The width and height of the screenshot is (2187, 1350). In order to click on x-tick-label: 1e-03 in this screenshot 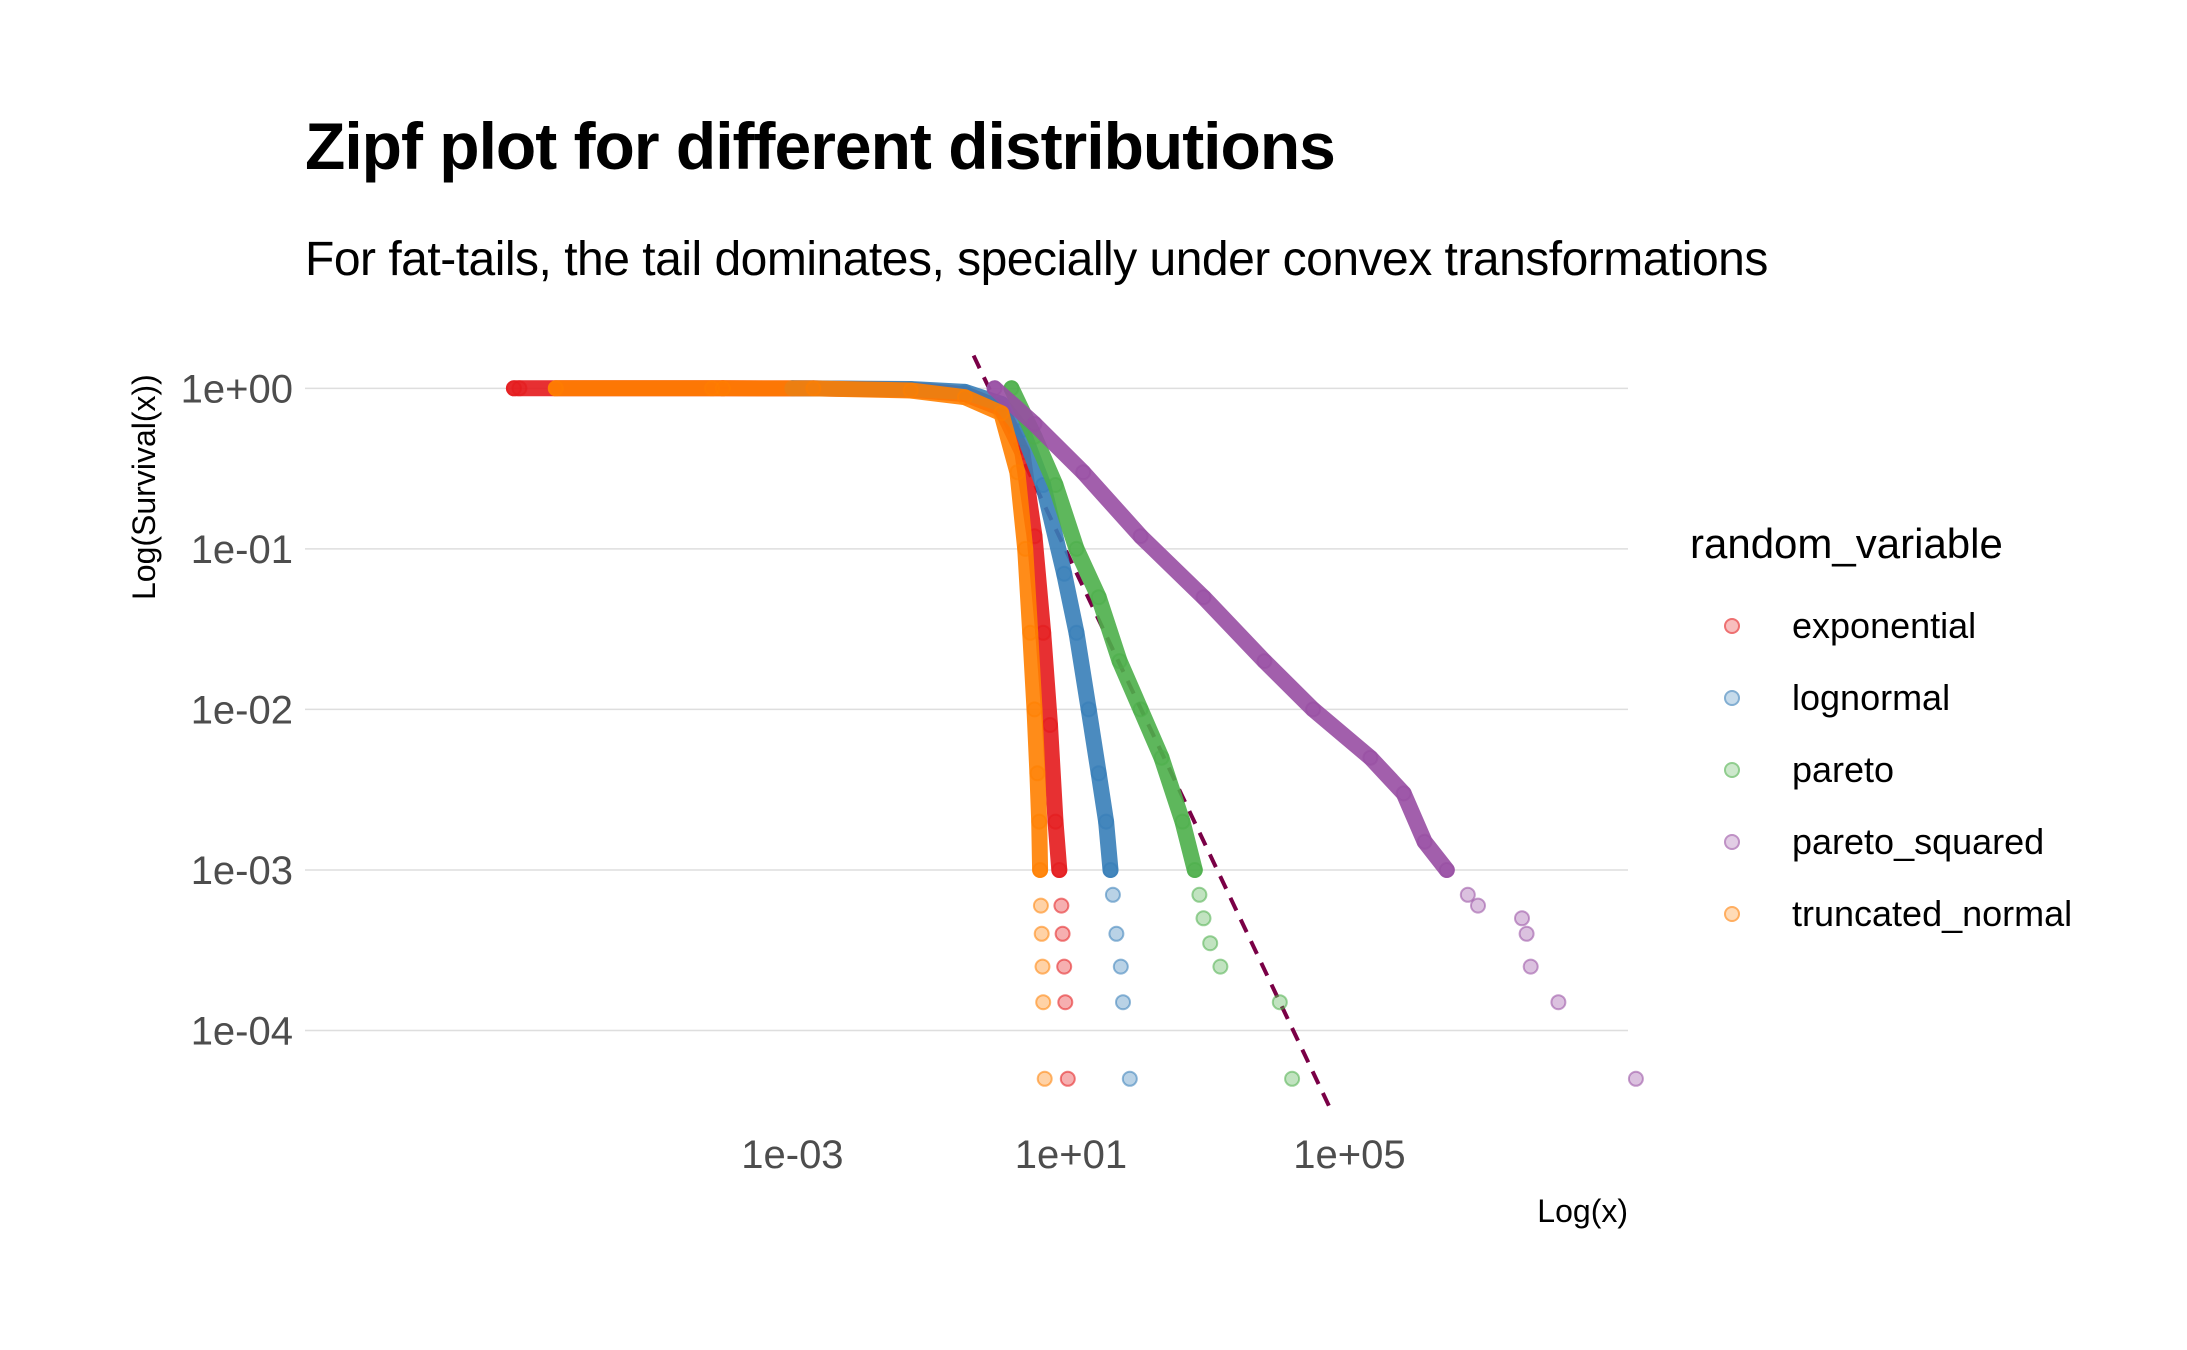, I will do `click(792, 1155)`.